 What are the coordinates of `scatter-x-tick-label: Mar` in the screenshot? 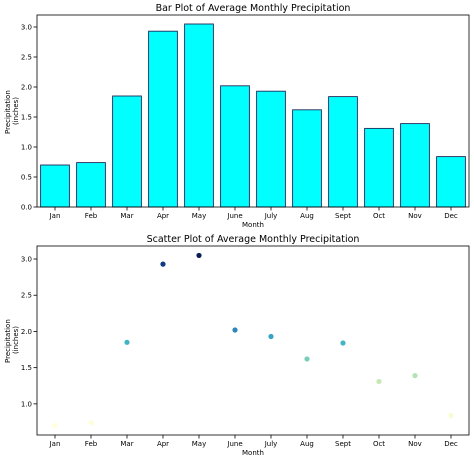 It's located at (126, 444).